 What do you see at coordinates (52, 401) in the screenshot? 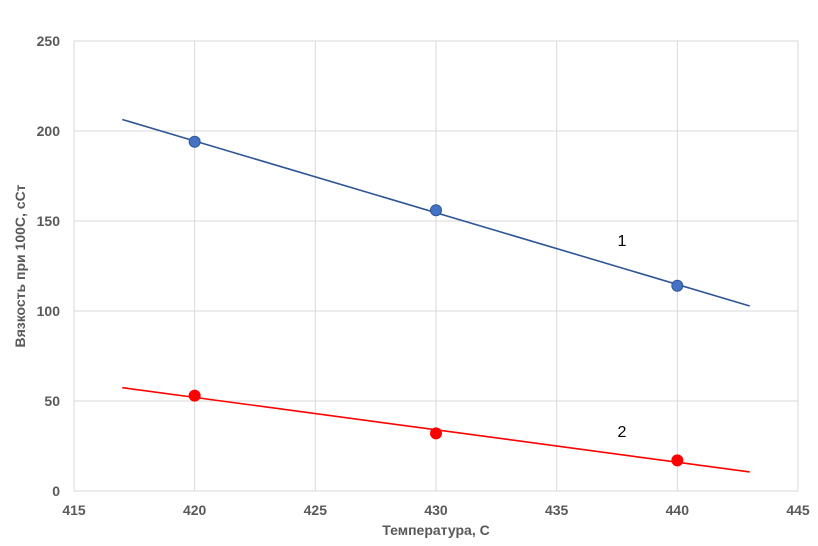
I see `y-tick-label: 50` at bounding box center [52, 401].